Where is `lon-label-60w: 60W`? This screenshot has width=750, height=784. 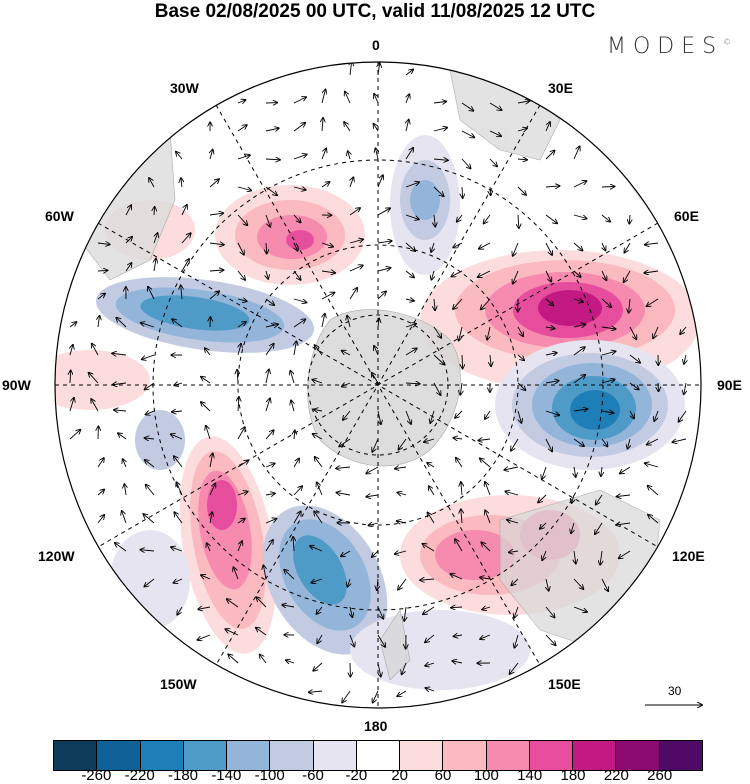
lon-label-60w: 60W is located at coordinates (59, 216).